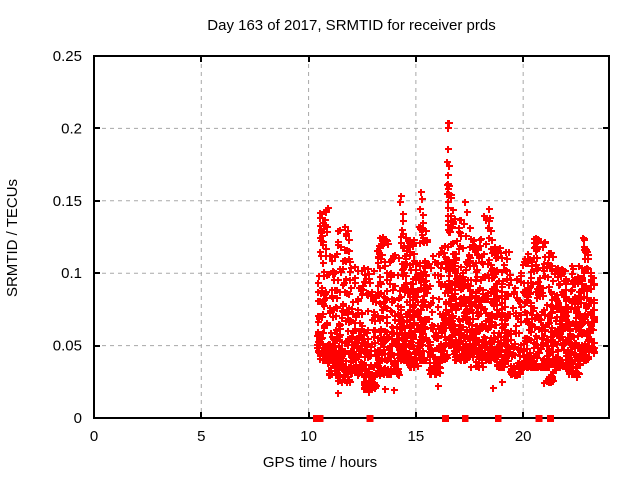 Image resolution: width=640 pixels, height=480 pixels. What do you see at coordinates (71, 128) in the screenshot?
I see `y-tick-label: 0.2` at bounding box center [71, 128].